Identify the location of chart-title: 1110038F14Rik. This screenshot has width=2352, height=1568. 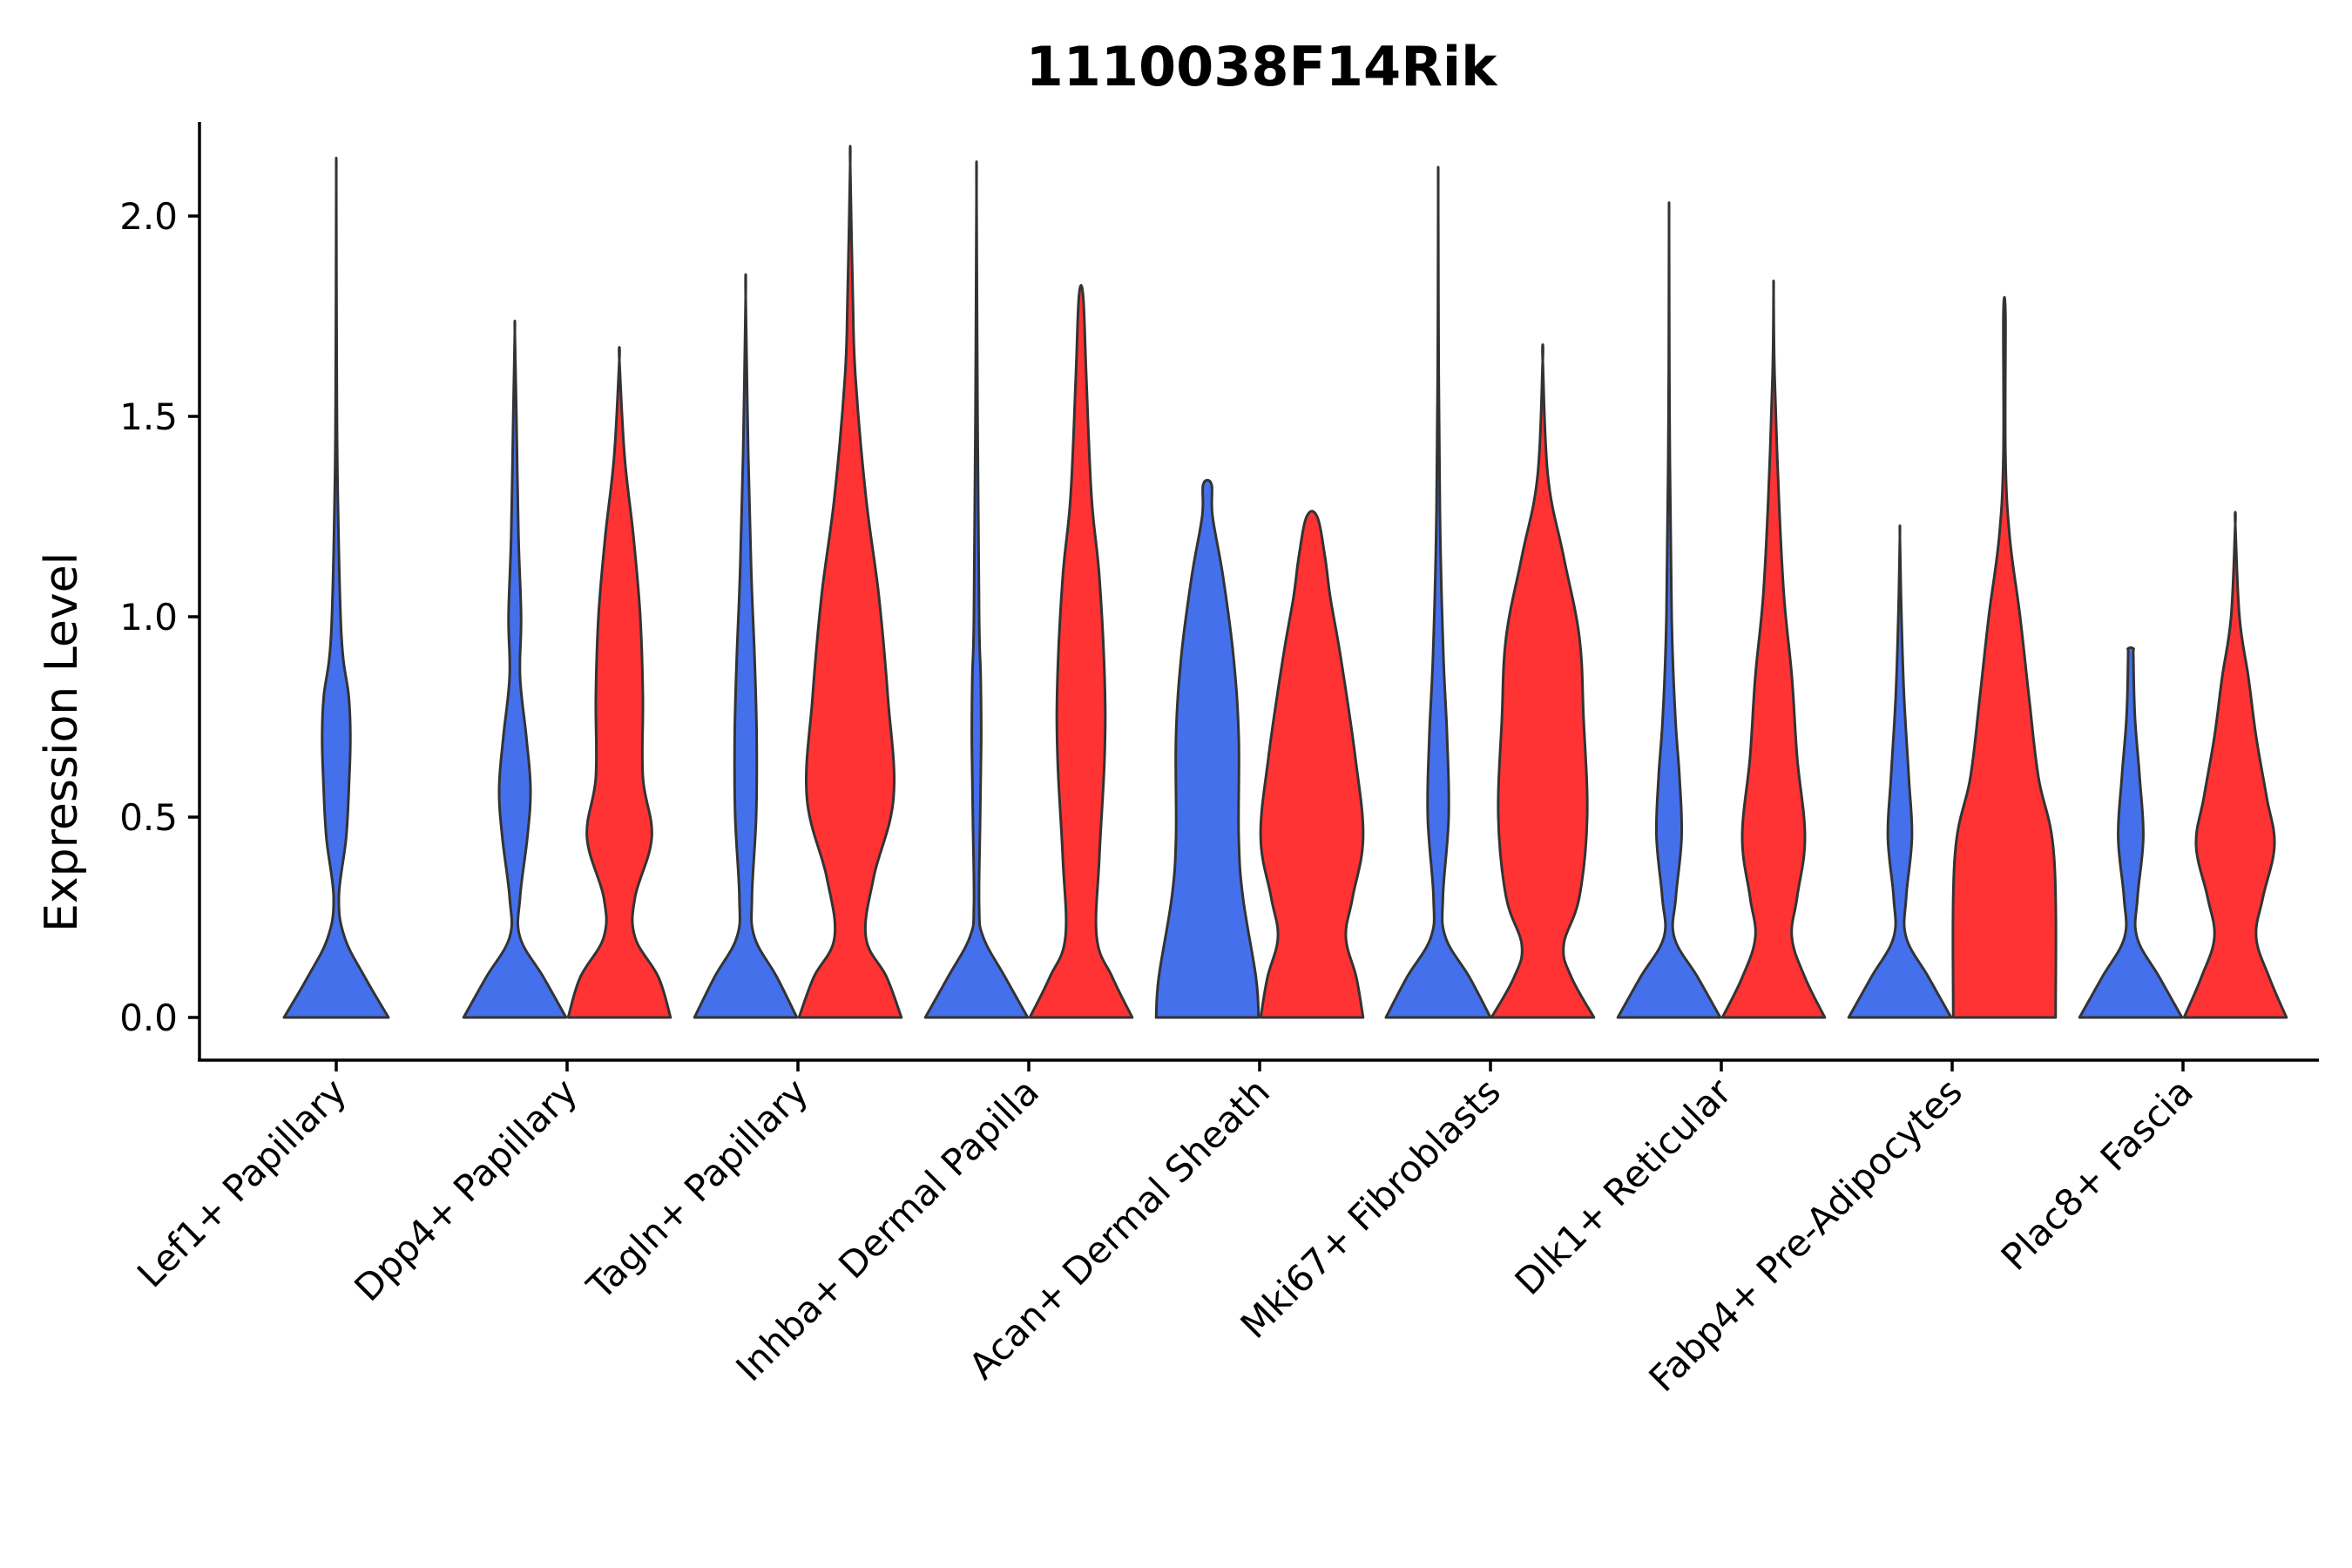
(1262, 66).